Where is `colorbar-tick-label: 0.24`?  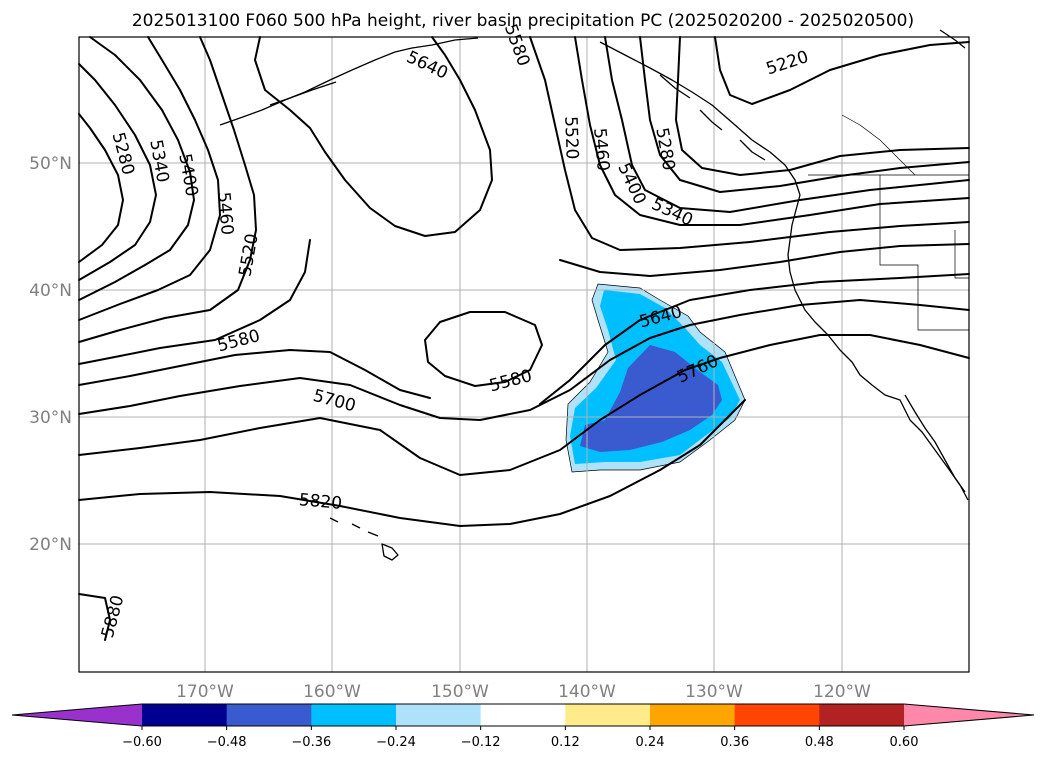 colorbar-tick-label: 0.24 is located at coordinates (650, 742).